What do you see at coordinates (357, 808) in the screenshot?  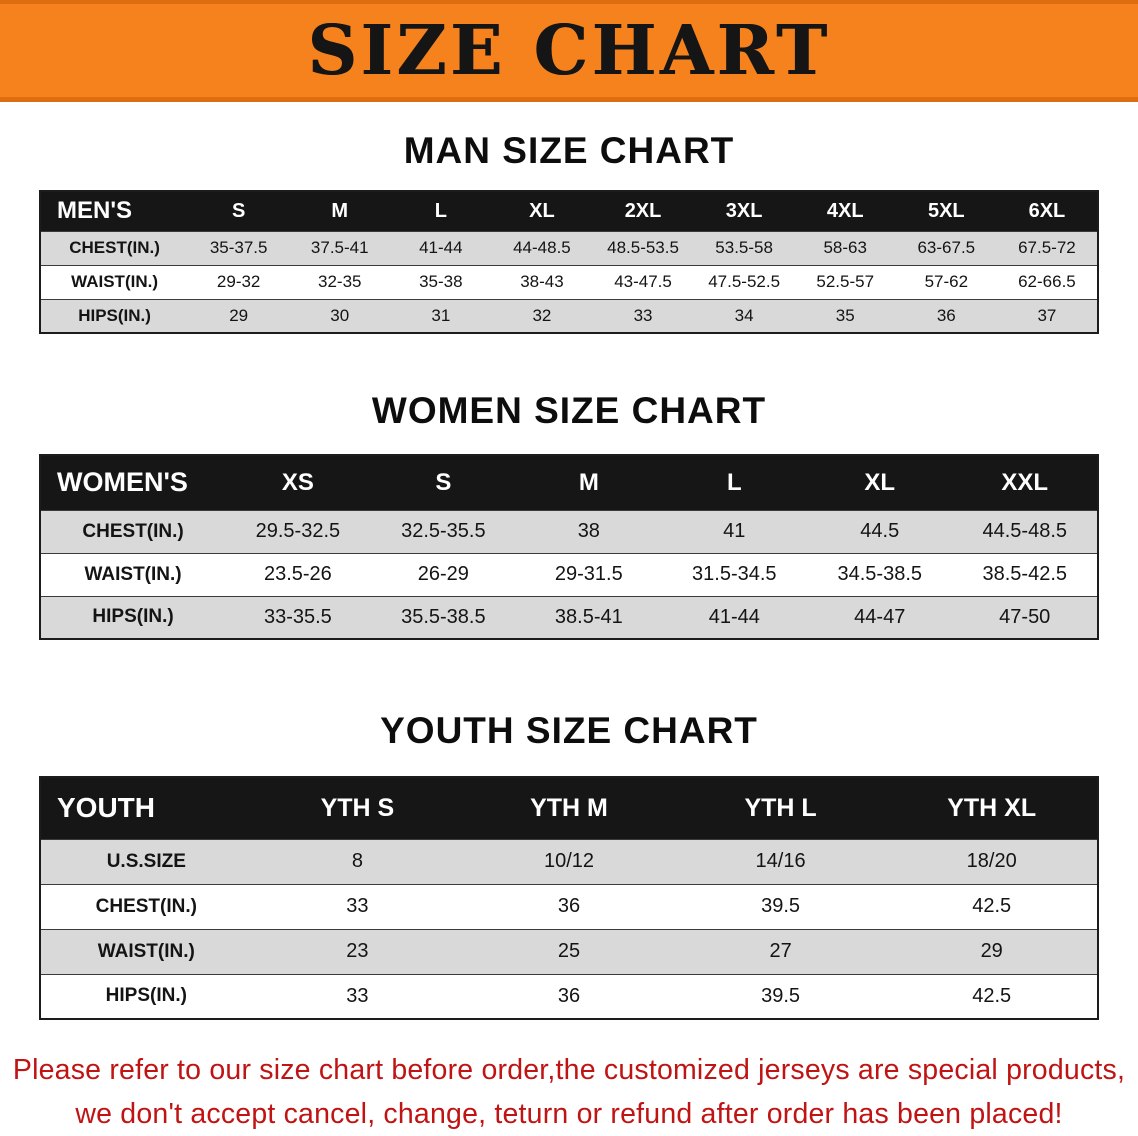 I see `size-header-cell: YTH S` at bounding box center [357, 808].